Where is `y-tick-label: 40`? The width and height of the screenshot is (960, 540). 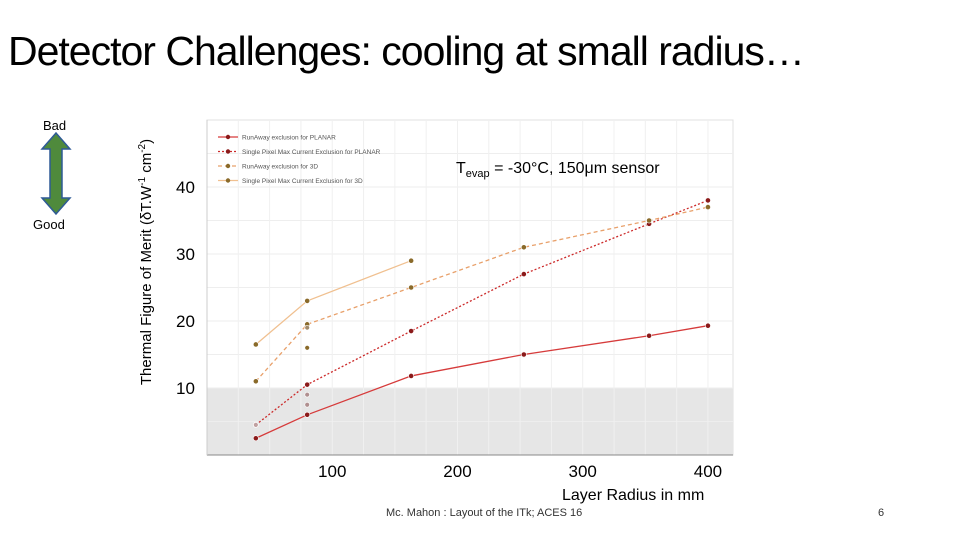 y-tick-label: 40 is located at coordinates (185, 187).